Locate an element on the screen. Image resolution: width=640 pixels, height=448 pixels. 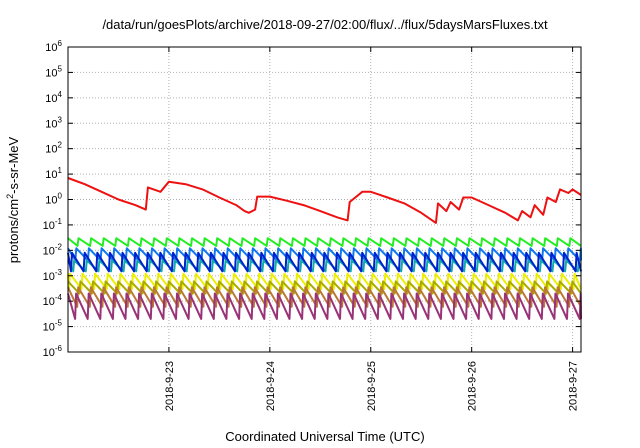
y-tick-label: 10⁶ is located at coordinates (53, 46).